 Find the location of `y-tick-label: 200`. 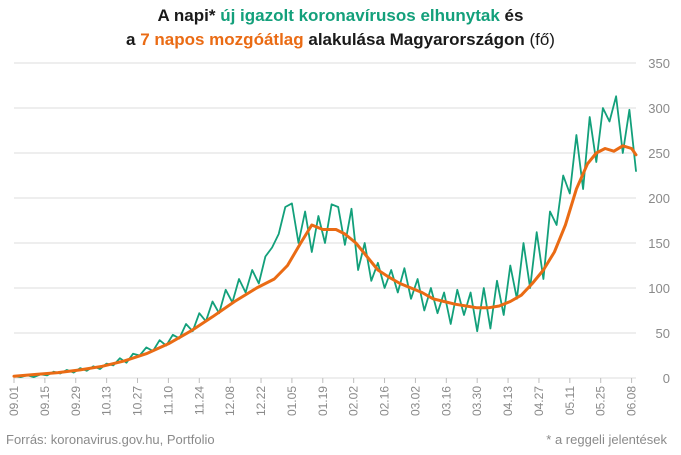

y-tick-label: 200 is located at coordinates (659, 198).